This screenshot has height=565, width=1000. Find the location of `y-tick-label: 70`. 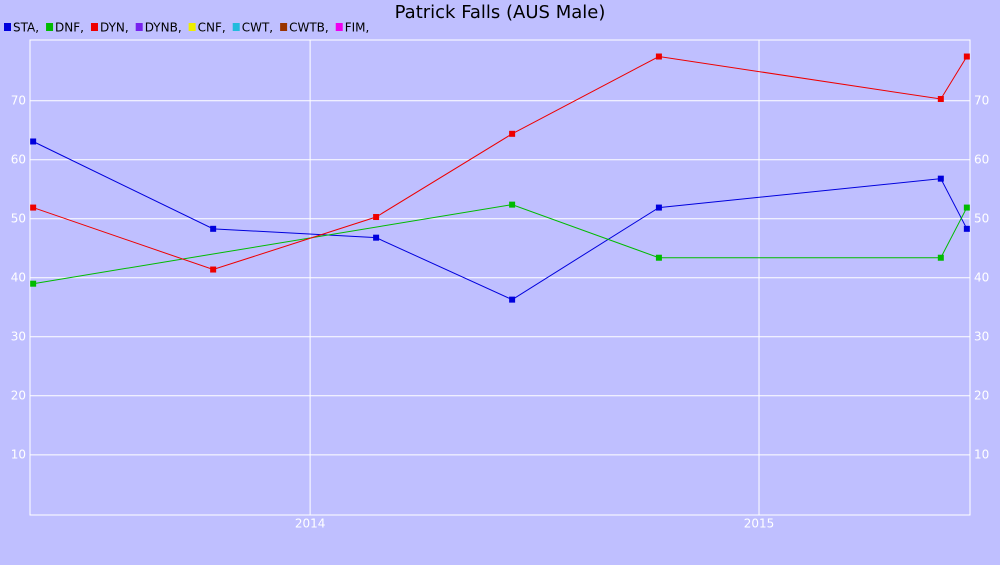

y-tick-label: 70 is located at coordinates (18, 100).